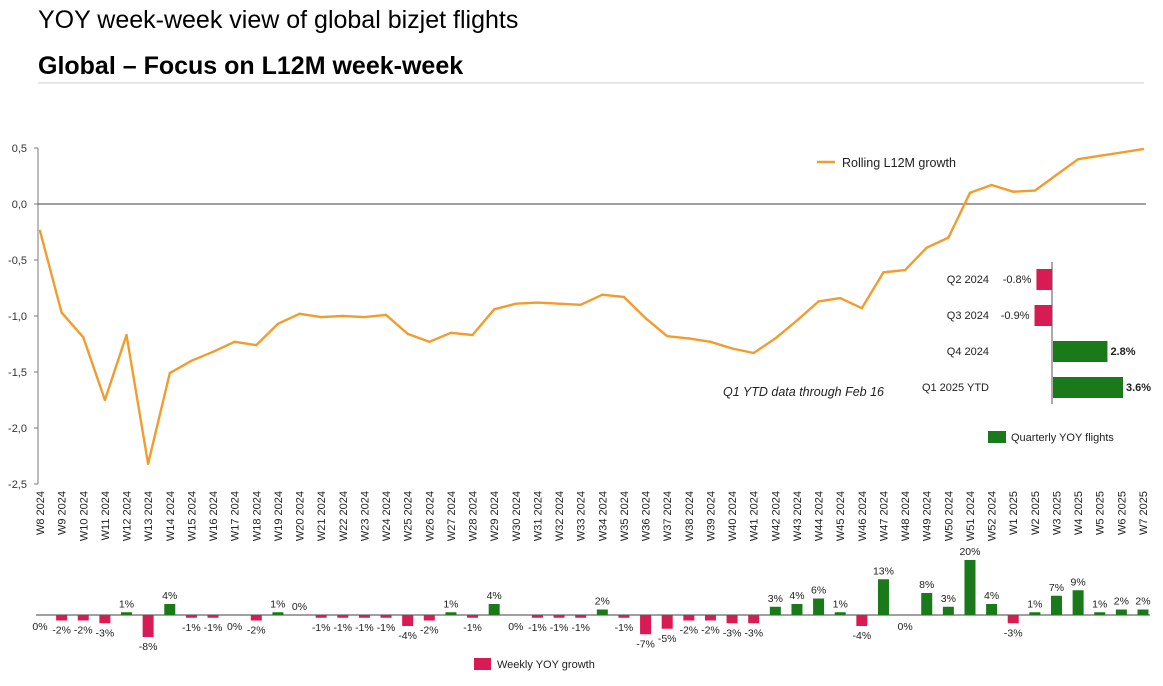 The image size is (1163, 686). Describe the element at coordinates (926, 585) in the screenshot. I see `weekly-value-label: 8%` at that location.